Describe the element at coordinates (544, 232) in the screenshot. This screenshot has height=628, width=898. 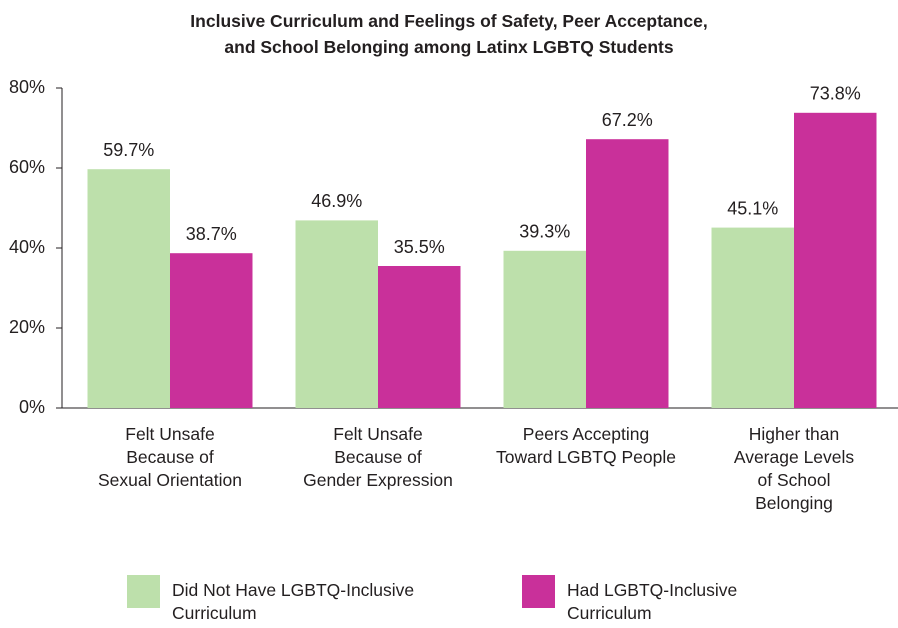
I see `value-label: 39.3%` at that location.